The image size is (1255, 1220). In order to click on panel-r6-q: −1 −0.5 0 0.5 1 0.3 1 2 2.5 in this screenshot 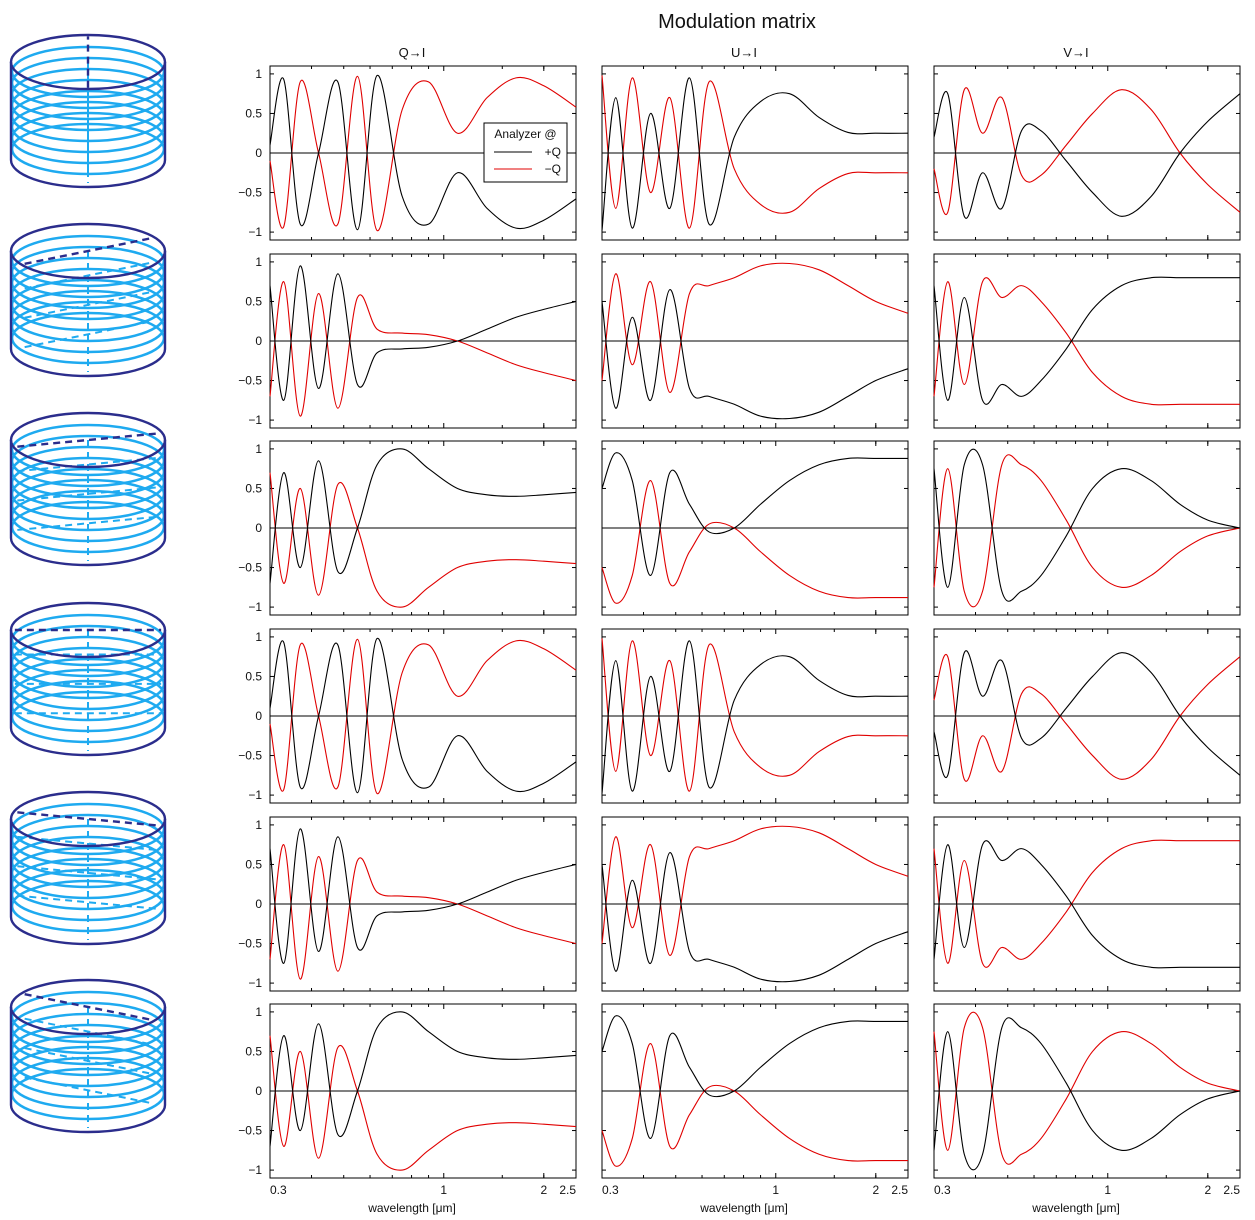, I will do `click(407, 1100)`.